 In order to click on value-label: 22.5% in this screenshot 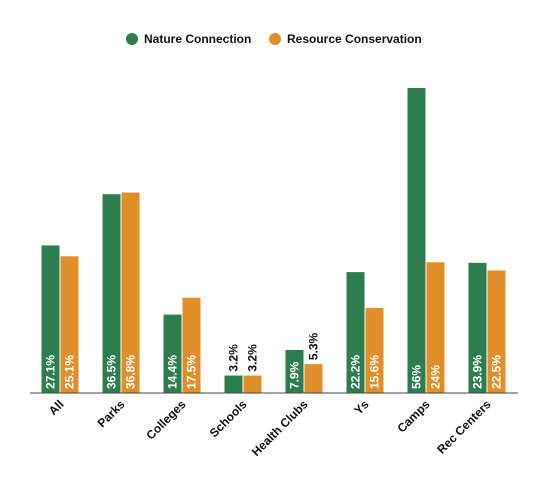, I will do `click(497, 372)`.